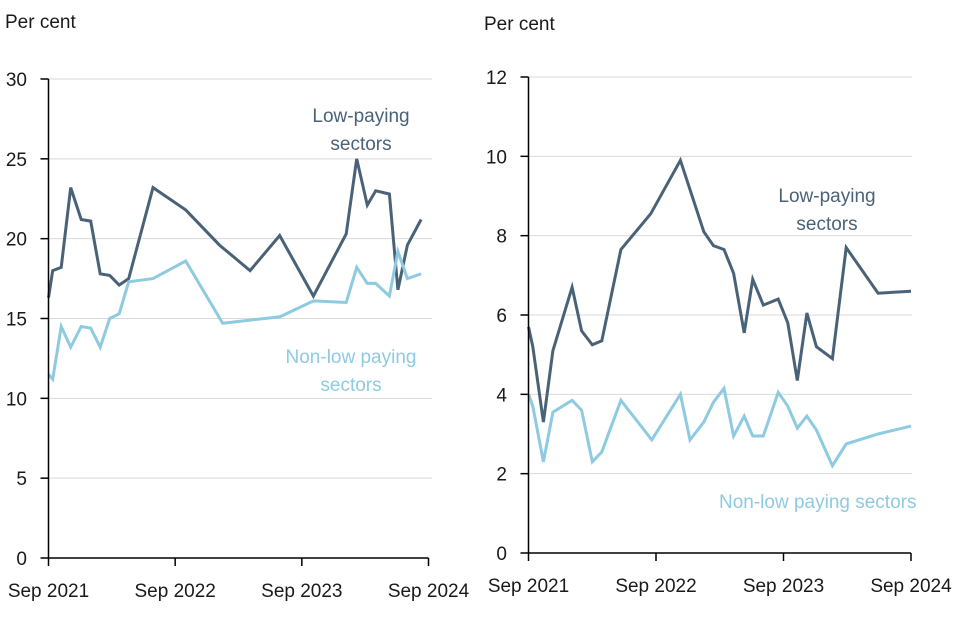 The width and height of the screenshot is (960, 640). What do you see at coordinates (16, 320) in the screenshot?
I see `y-tick-label: 15` at bounding box center [16, 320].